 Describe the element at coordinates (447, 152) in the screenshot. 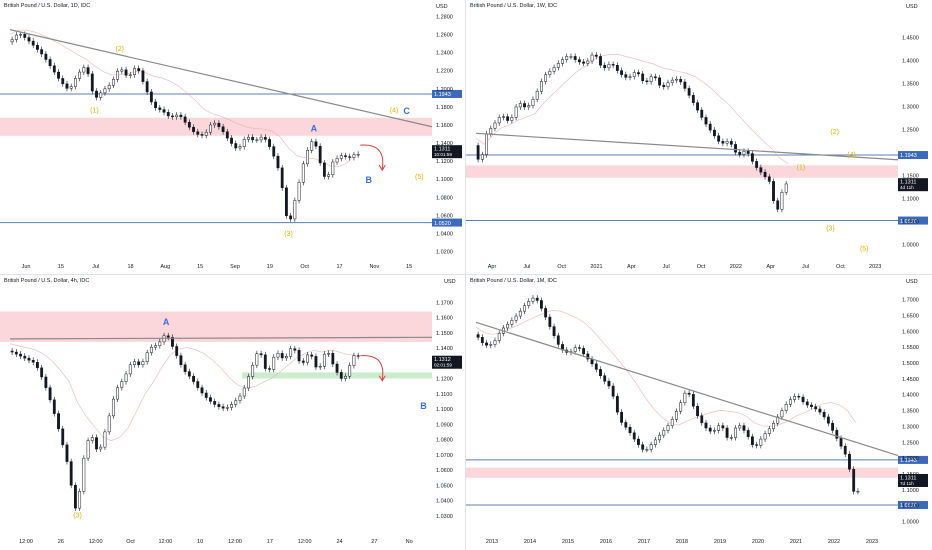

I see `price-tag` at that location.